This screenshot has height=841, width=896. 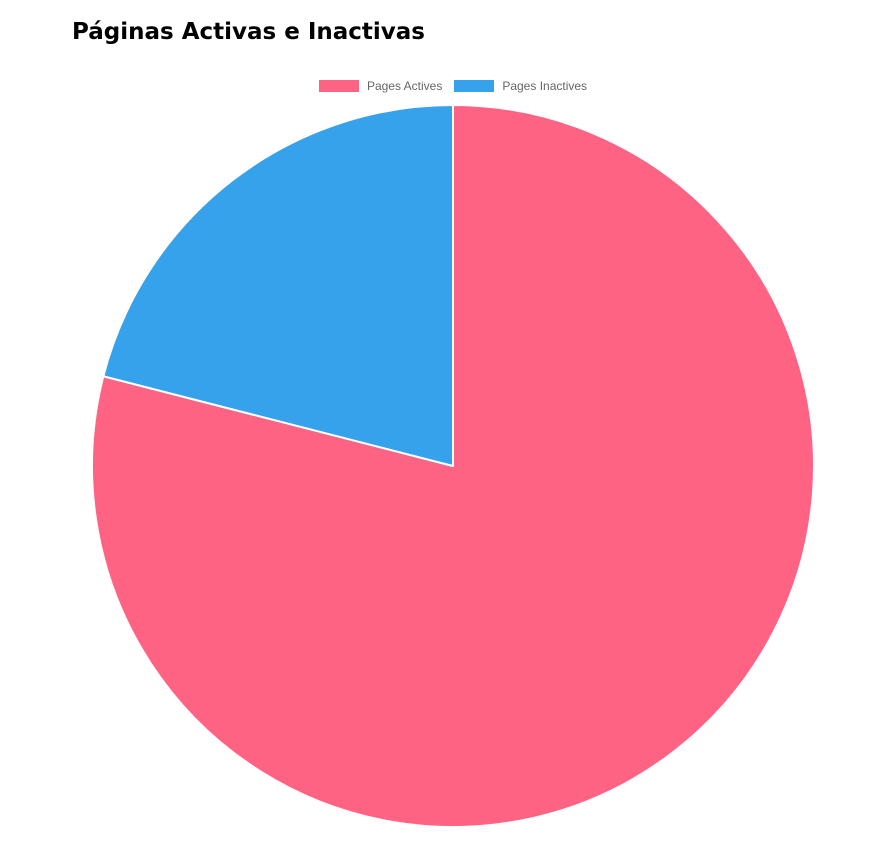 I want to click on legend-item-pages-actives: Pages Actives, so click(x=380, y=86).